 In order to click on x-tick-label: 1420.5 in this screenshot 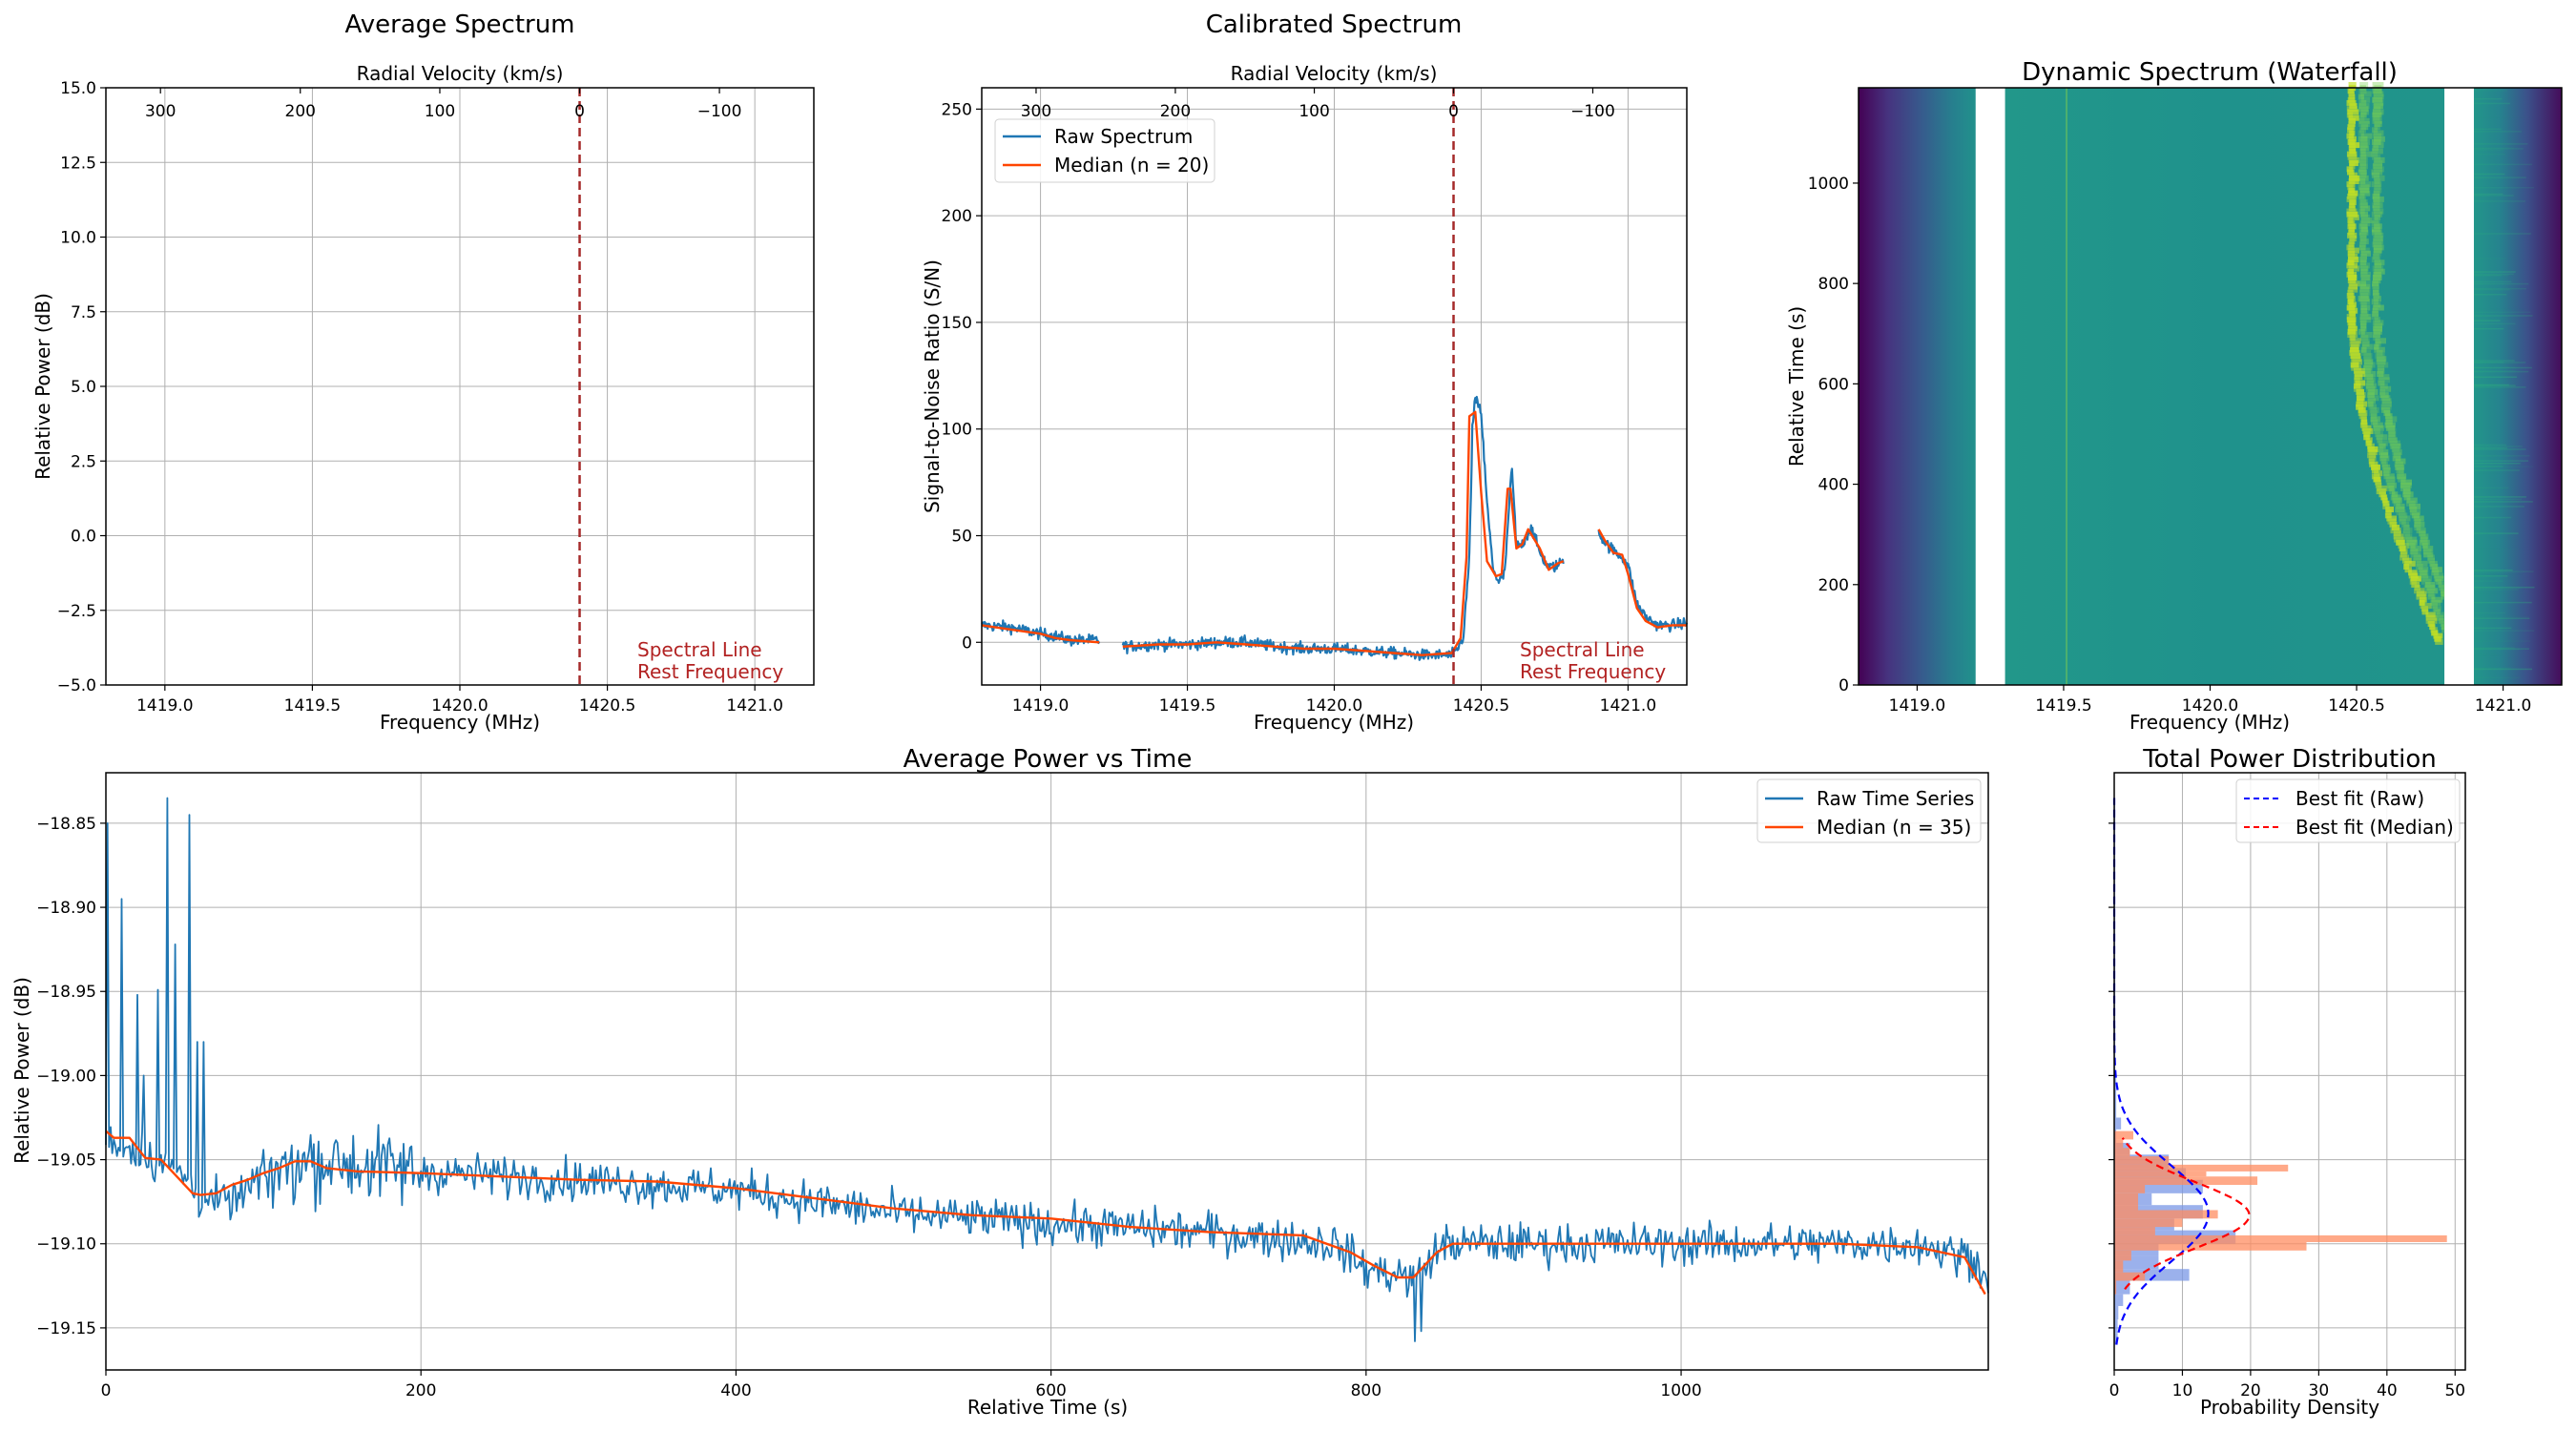, I will do `click(607, 706)`.